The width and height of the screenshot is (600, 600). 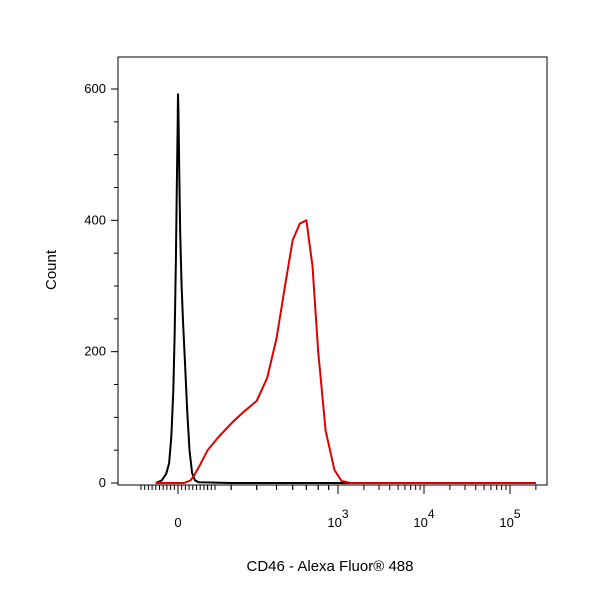 What do you see at coordinates (102, 482) in the screenshot?
I see `y-tick-label: 0` at bounding box center [102, 482].